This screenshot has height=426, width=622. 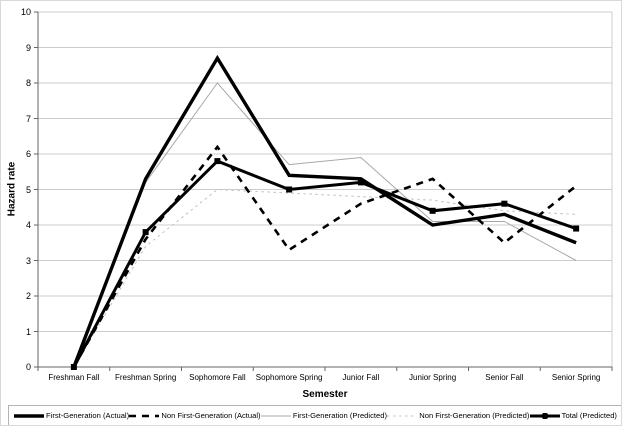 What do you see at coordinates (28, 296) in the screenshot?
I see `y-tick-label-2: 2` at bounding box center [28, 296].